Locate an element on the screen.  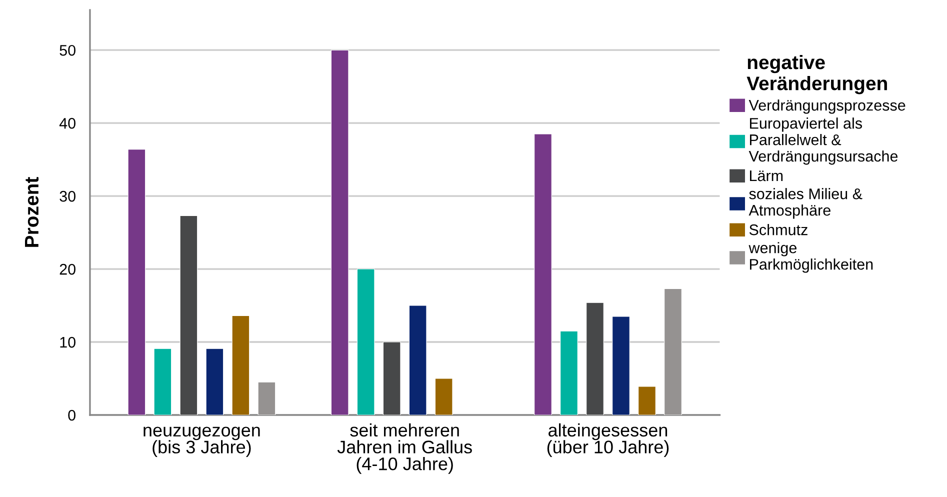
legend-label: Lärm is located at coordinates (766, 176).